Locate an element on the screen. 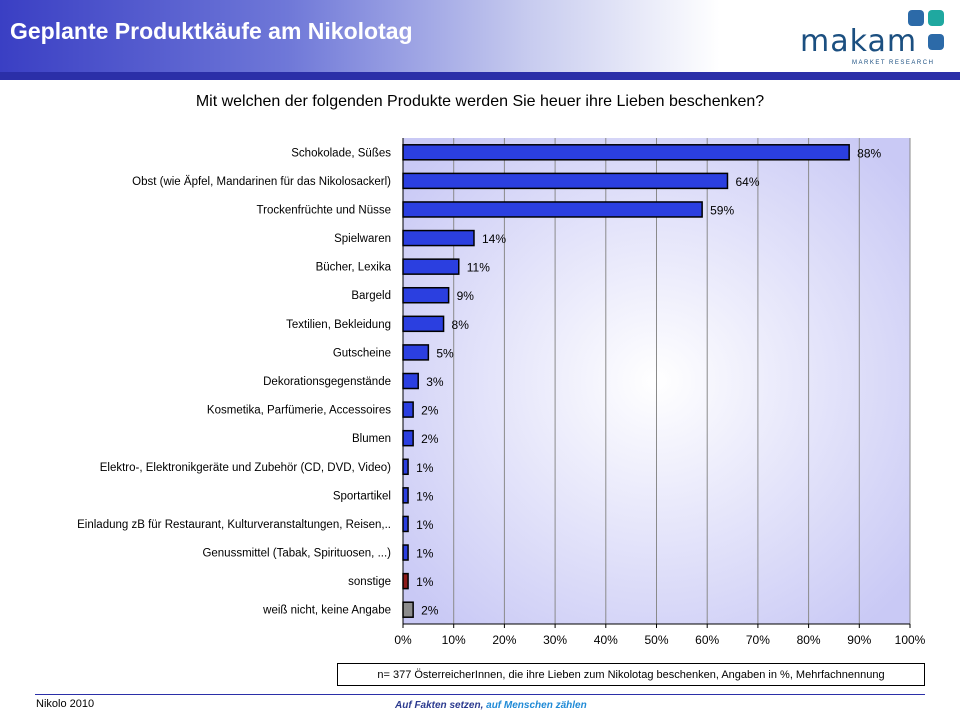 The width and height of the screenshot is (960, 720). data-label: 3% is located at coordinates (435, 382).